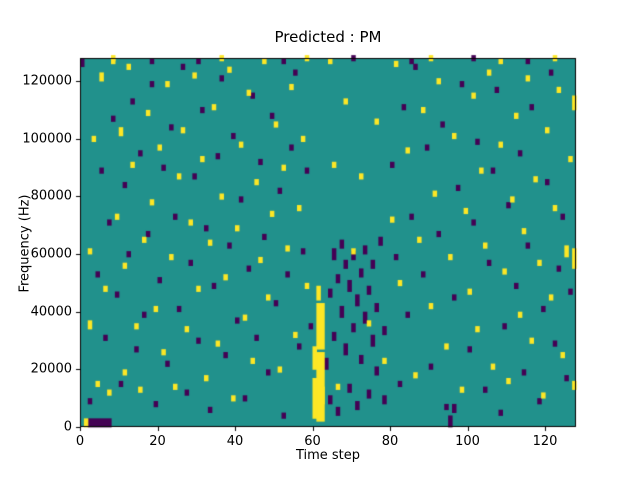  Describe the element at coordinates (235, 441) in the screenshot. I see `x-tick-label: 40` at that location.